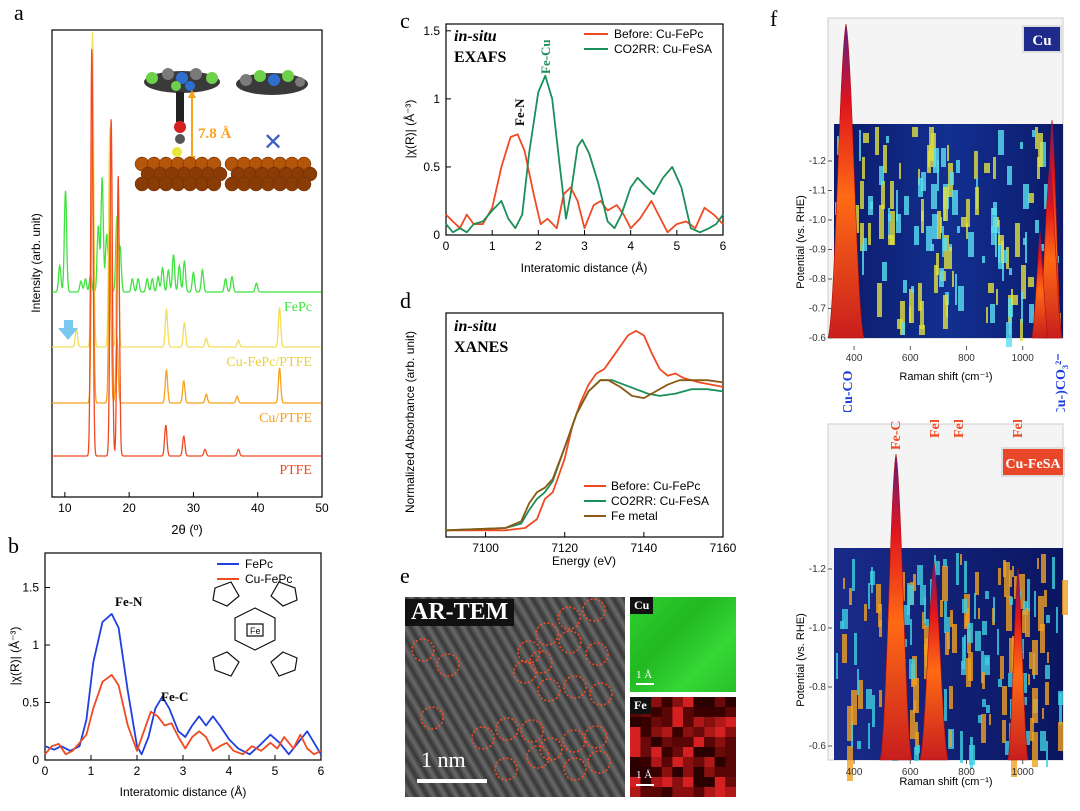  I want to click on x-tick-label: 0, so click(45, 771).